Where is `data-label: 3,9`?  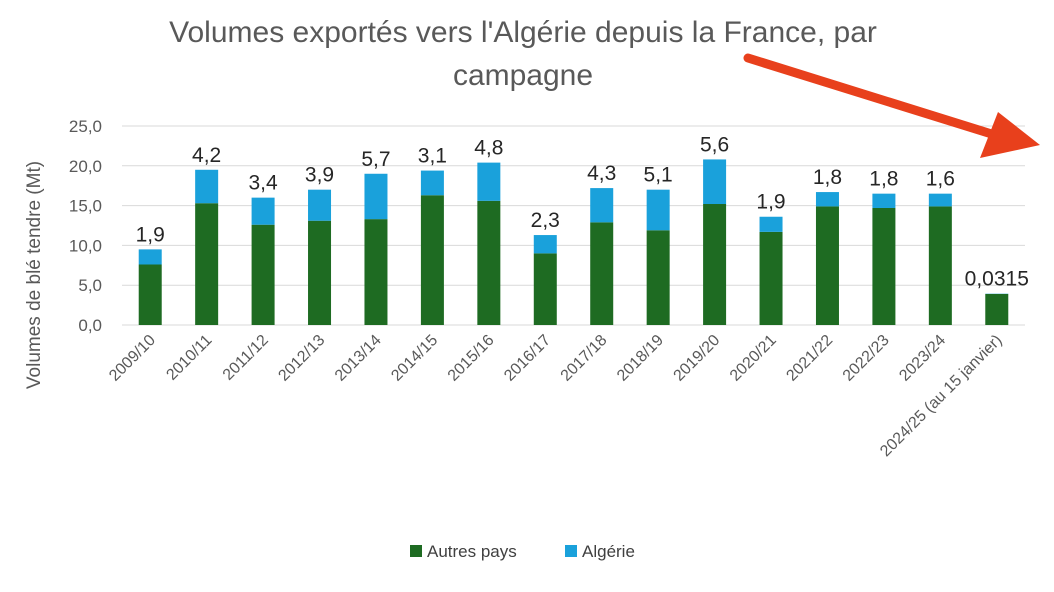
data-label: 3,9 is located at coordinates (319, 175).